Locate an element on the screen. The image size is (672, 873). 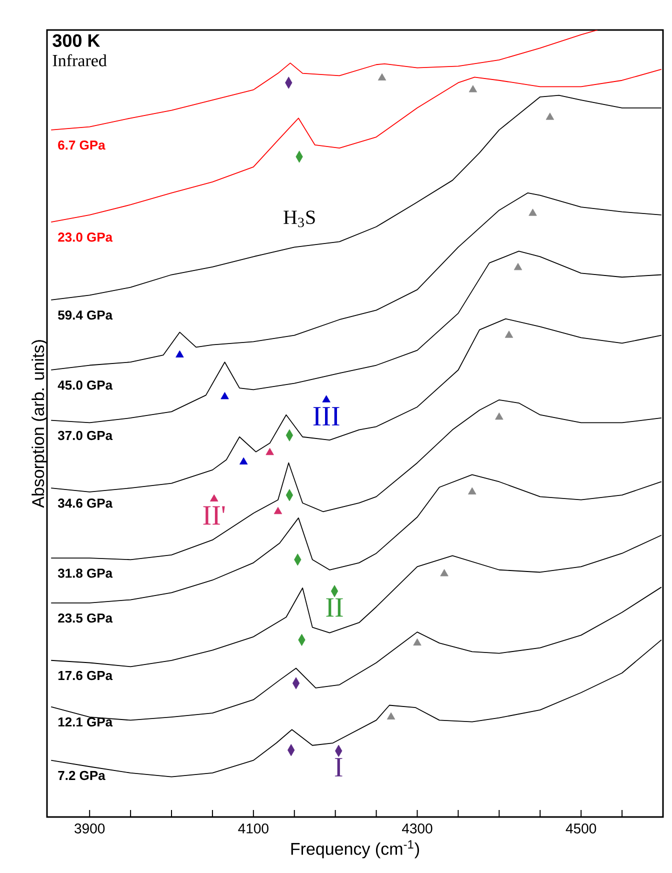
x-tick-label: 4100 is located at coordinates (253, 829).